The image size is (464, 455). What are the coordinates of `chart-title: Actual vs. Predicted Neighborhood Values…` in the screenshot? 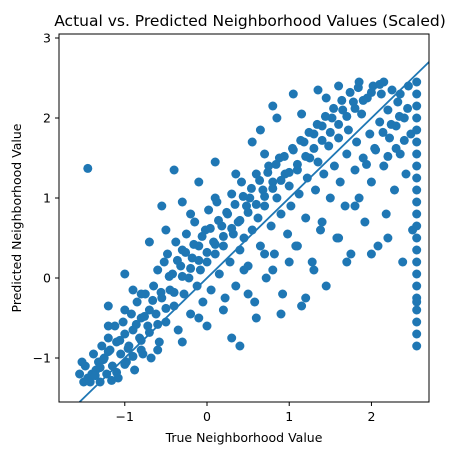 It's located at (250, 21).